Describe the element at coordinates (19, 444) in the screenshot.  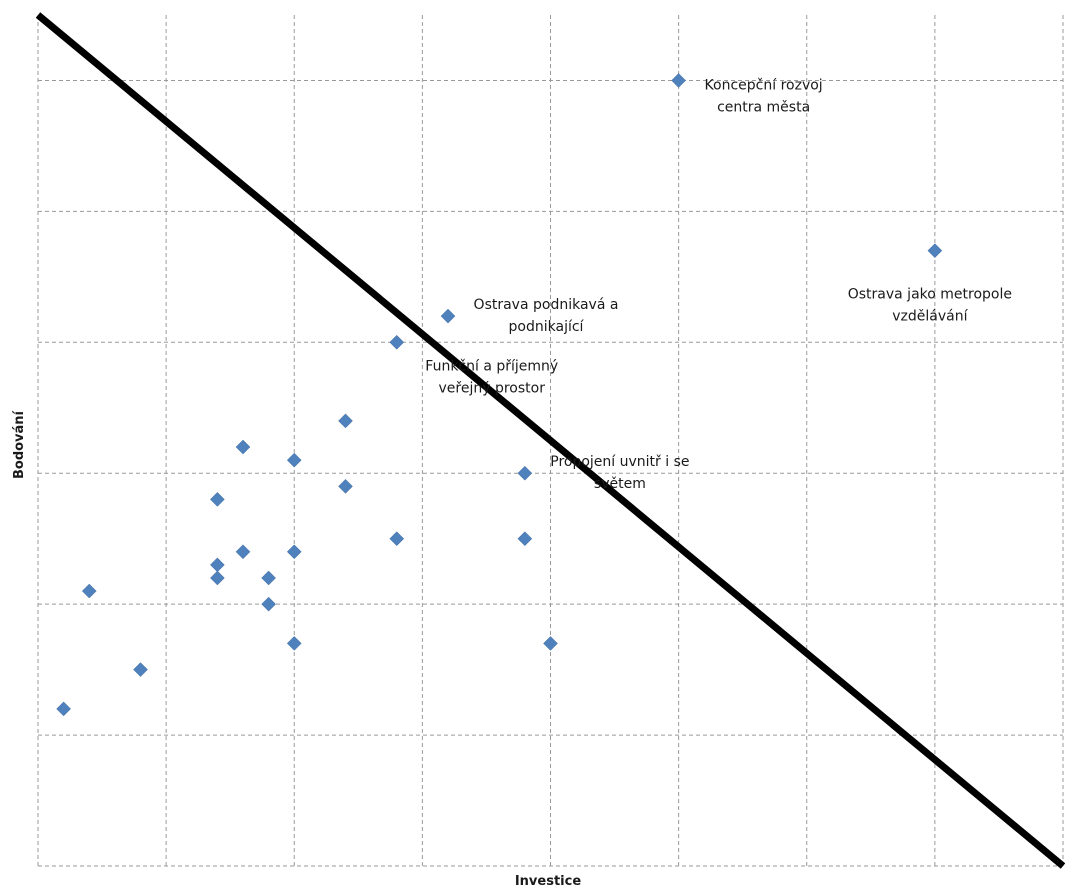
I see `y-axis-label: Bodování` at that location.